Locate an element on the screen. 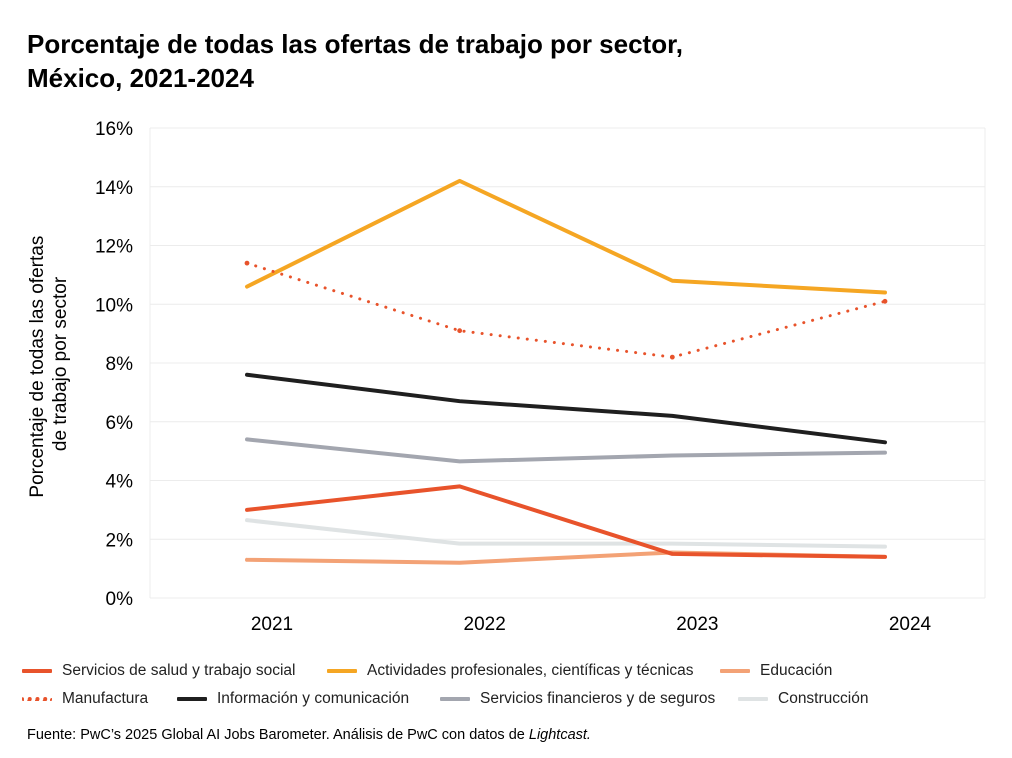  y-tick-label: 14% is located at coordinates (114, 188).